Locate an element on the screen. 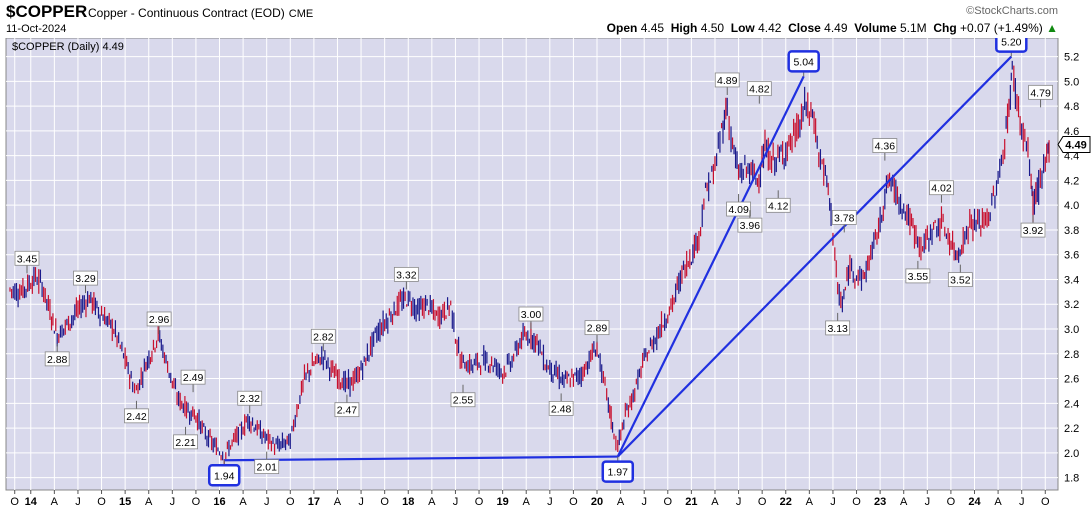 The image size is (1092, 510). chart-legend: $COPPER (Daily) 4.49 is located at coordinates (68, 47).